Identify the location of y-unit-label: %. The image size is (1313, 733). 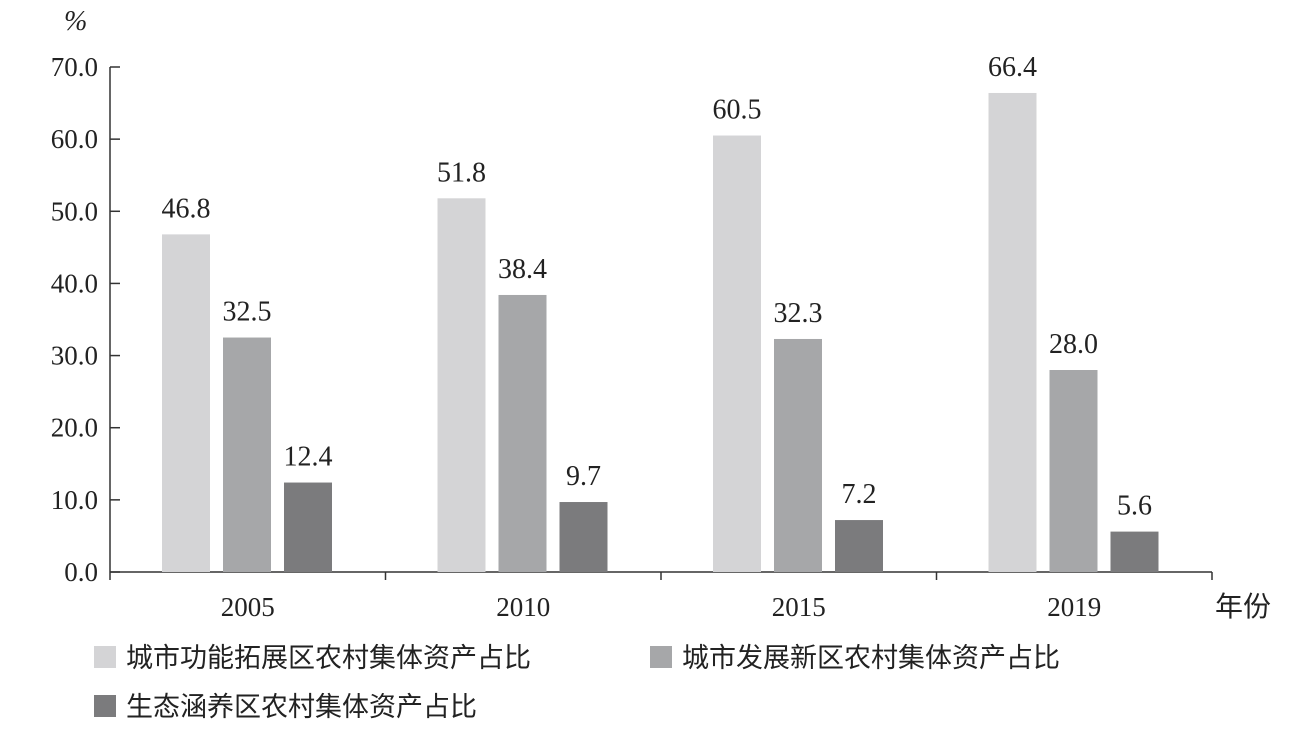
(75, 21).